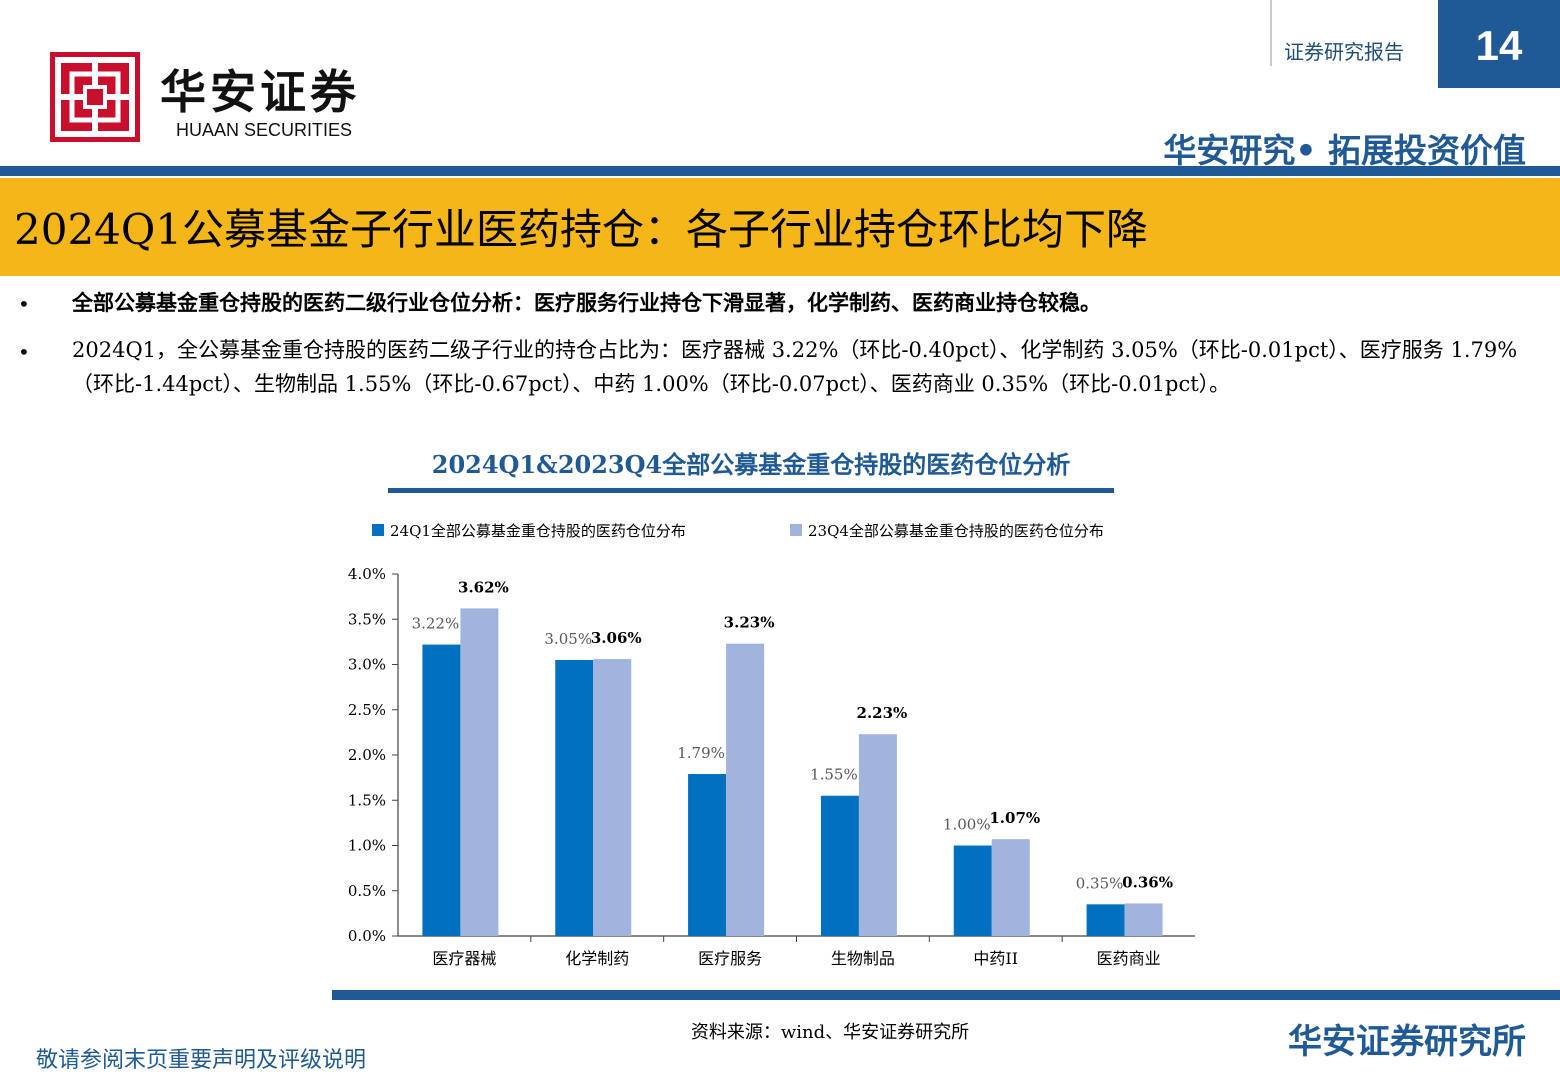 The height and width of the screenshot is (1080, 1560). Describe the element at coordinates (780, 171) in the screenshot. I see `header-divider` at that location.